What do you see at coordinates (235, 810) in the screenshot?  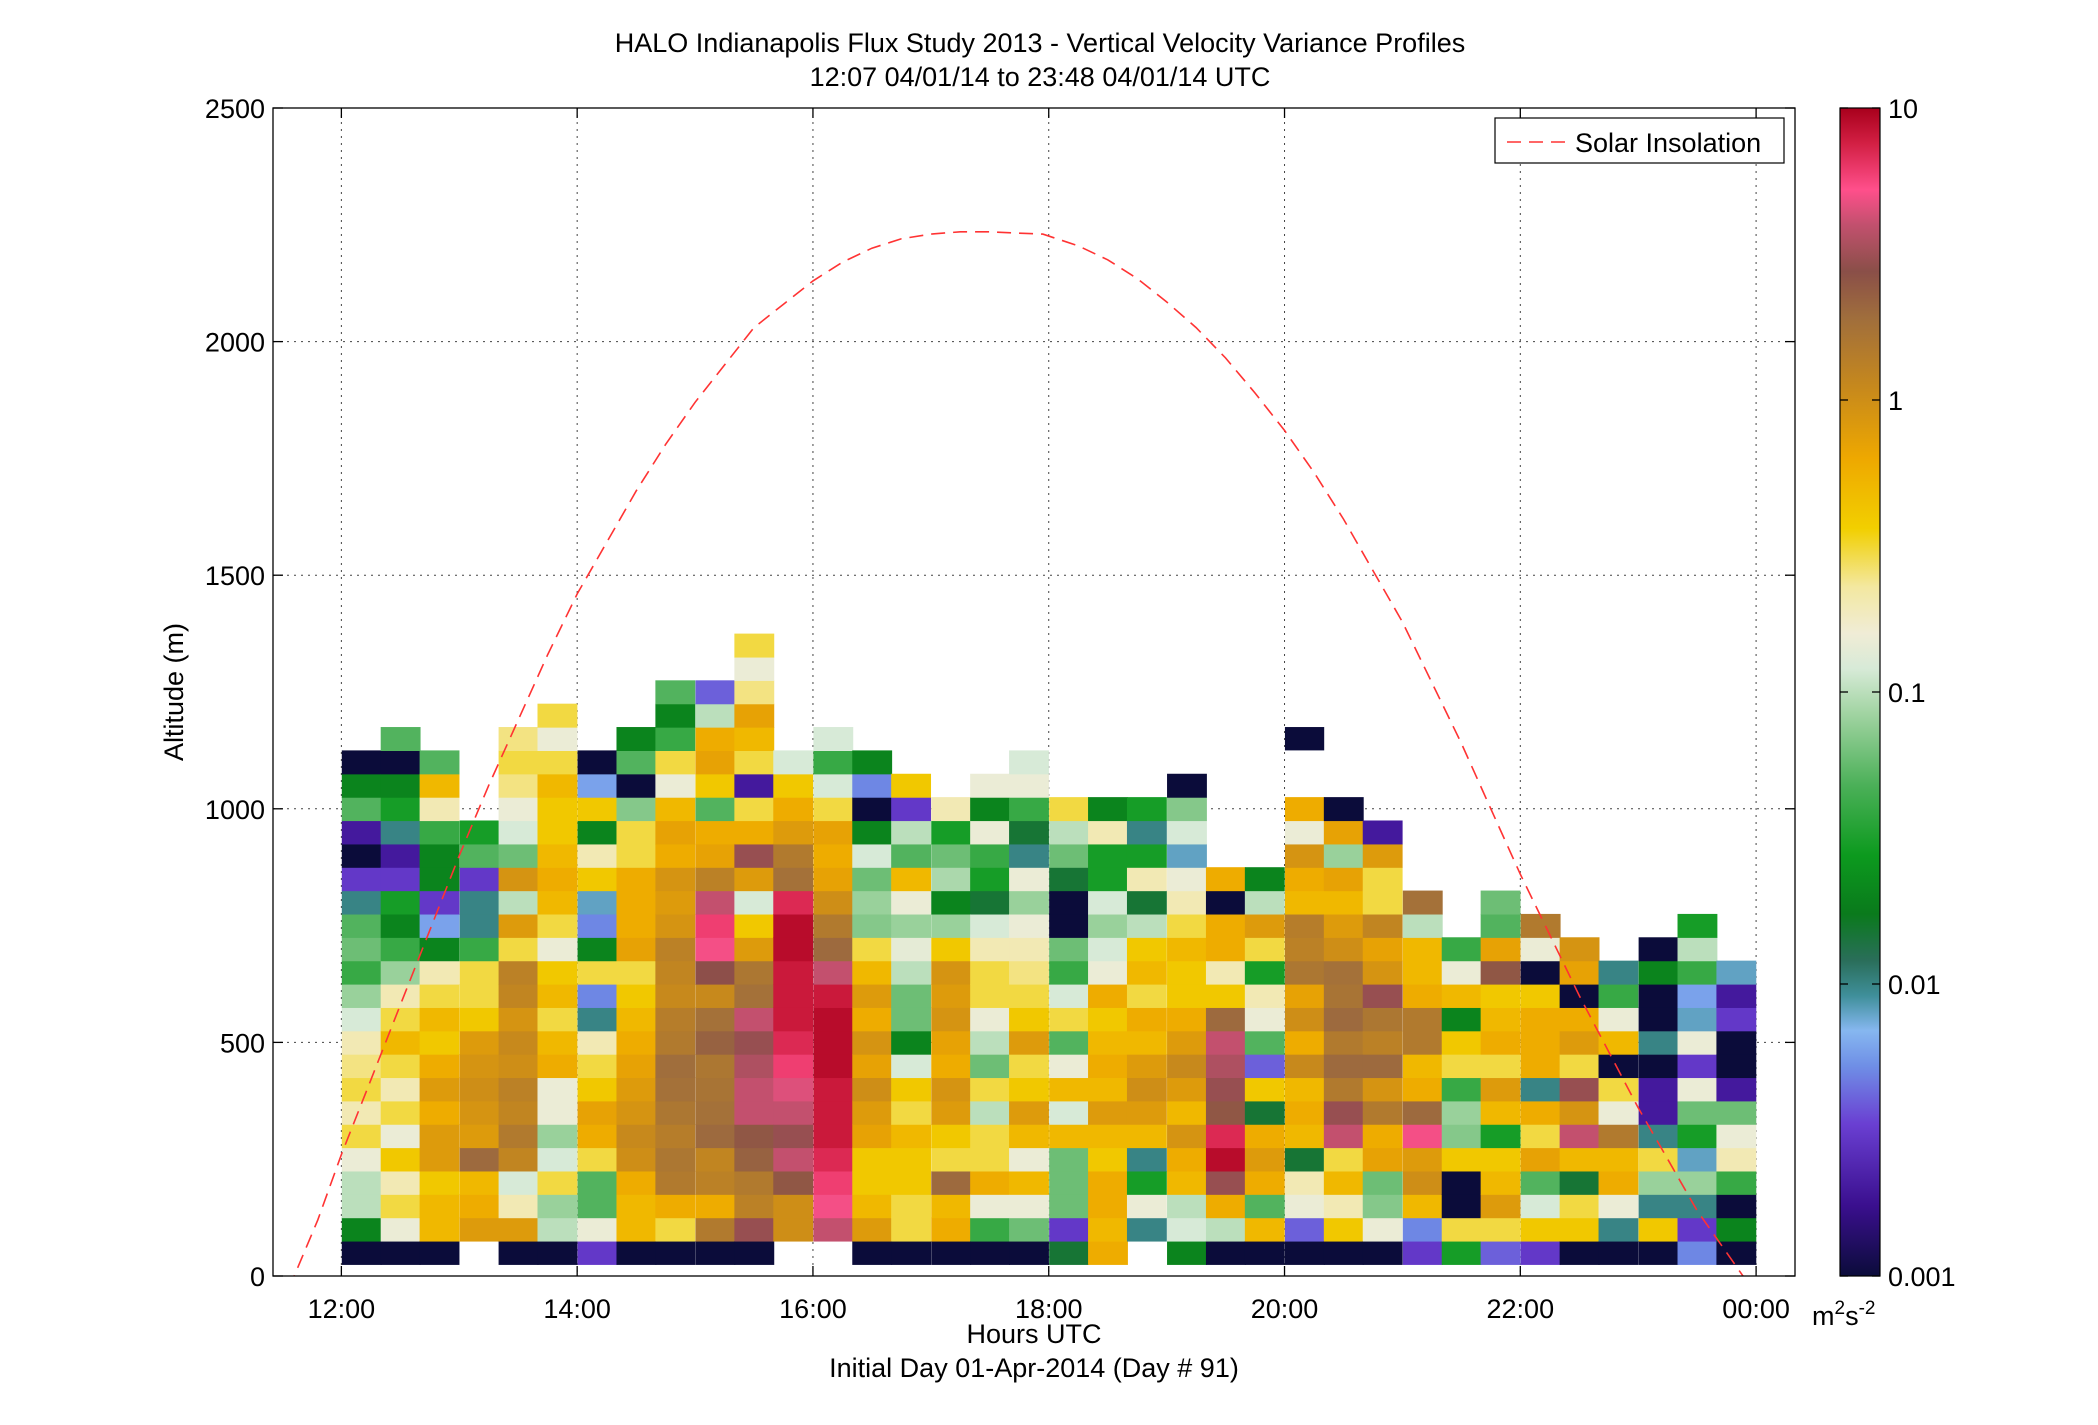 I see `y-tick-label: 1000` at bounding box center [235, 810].